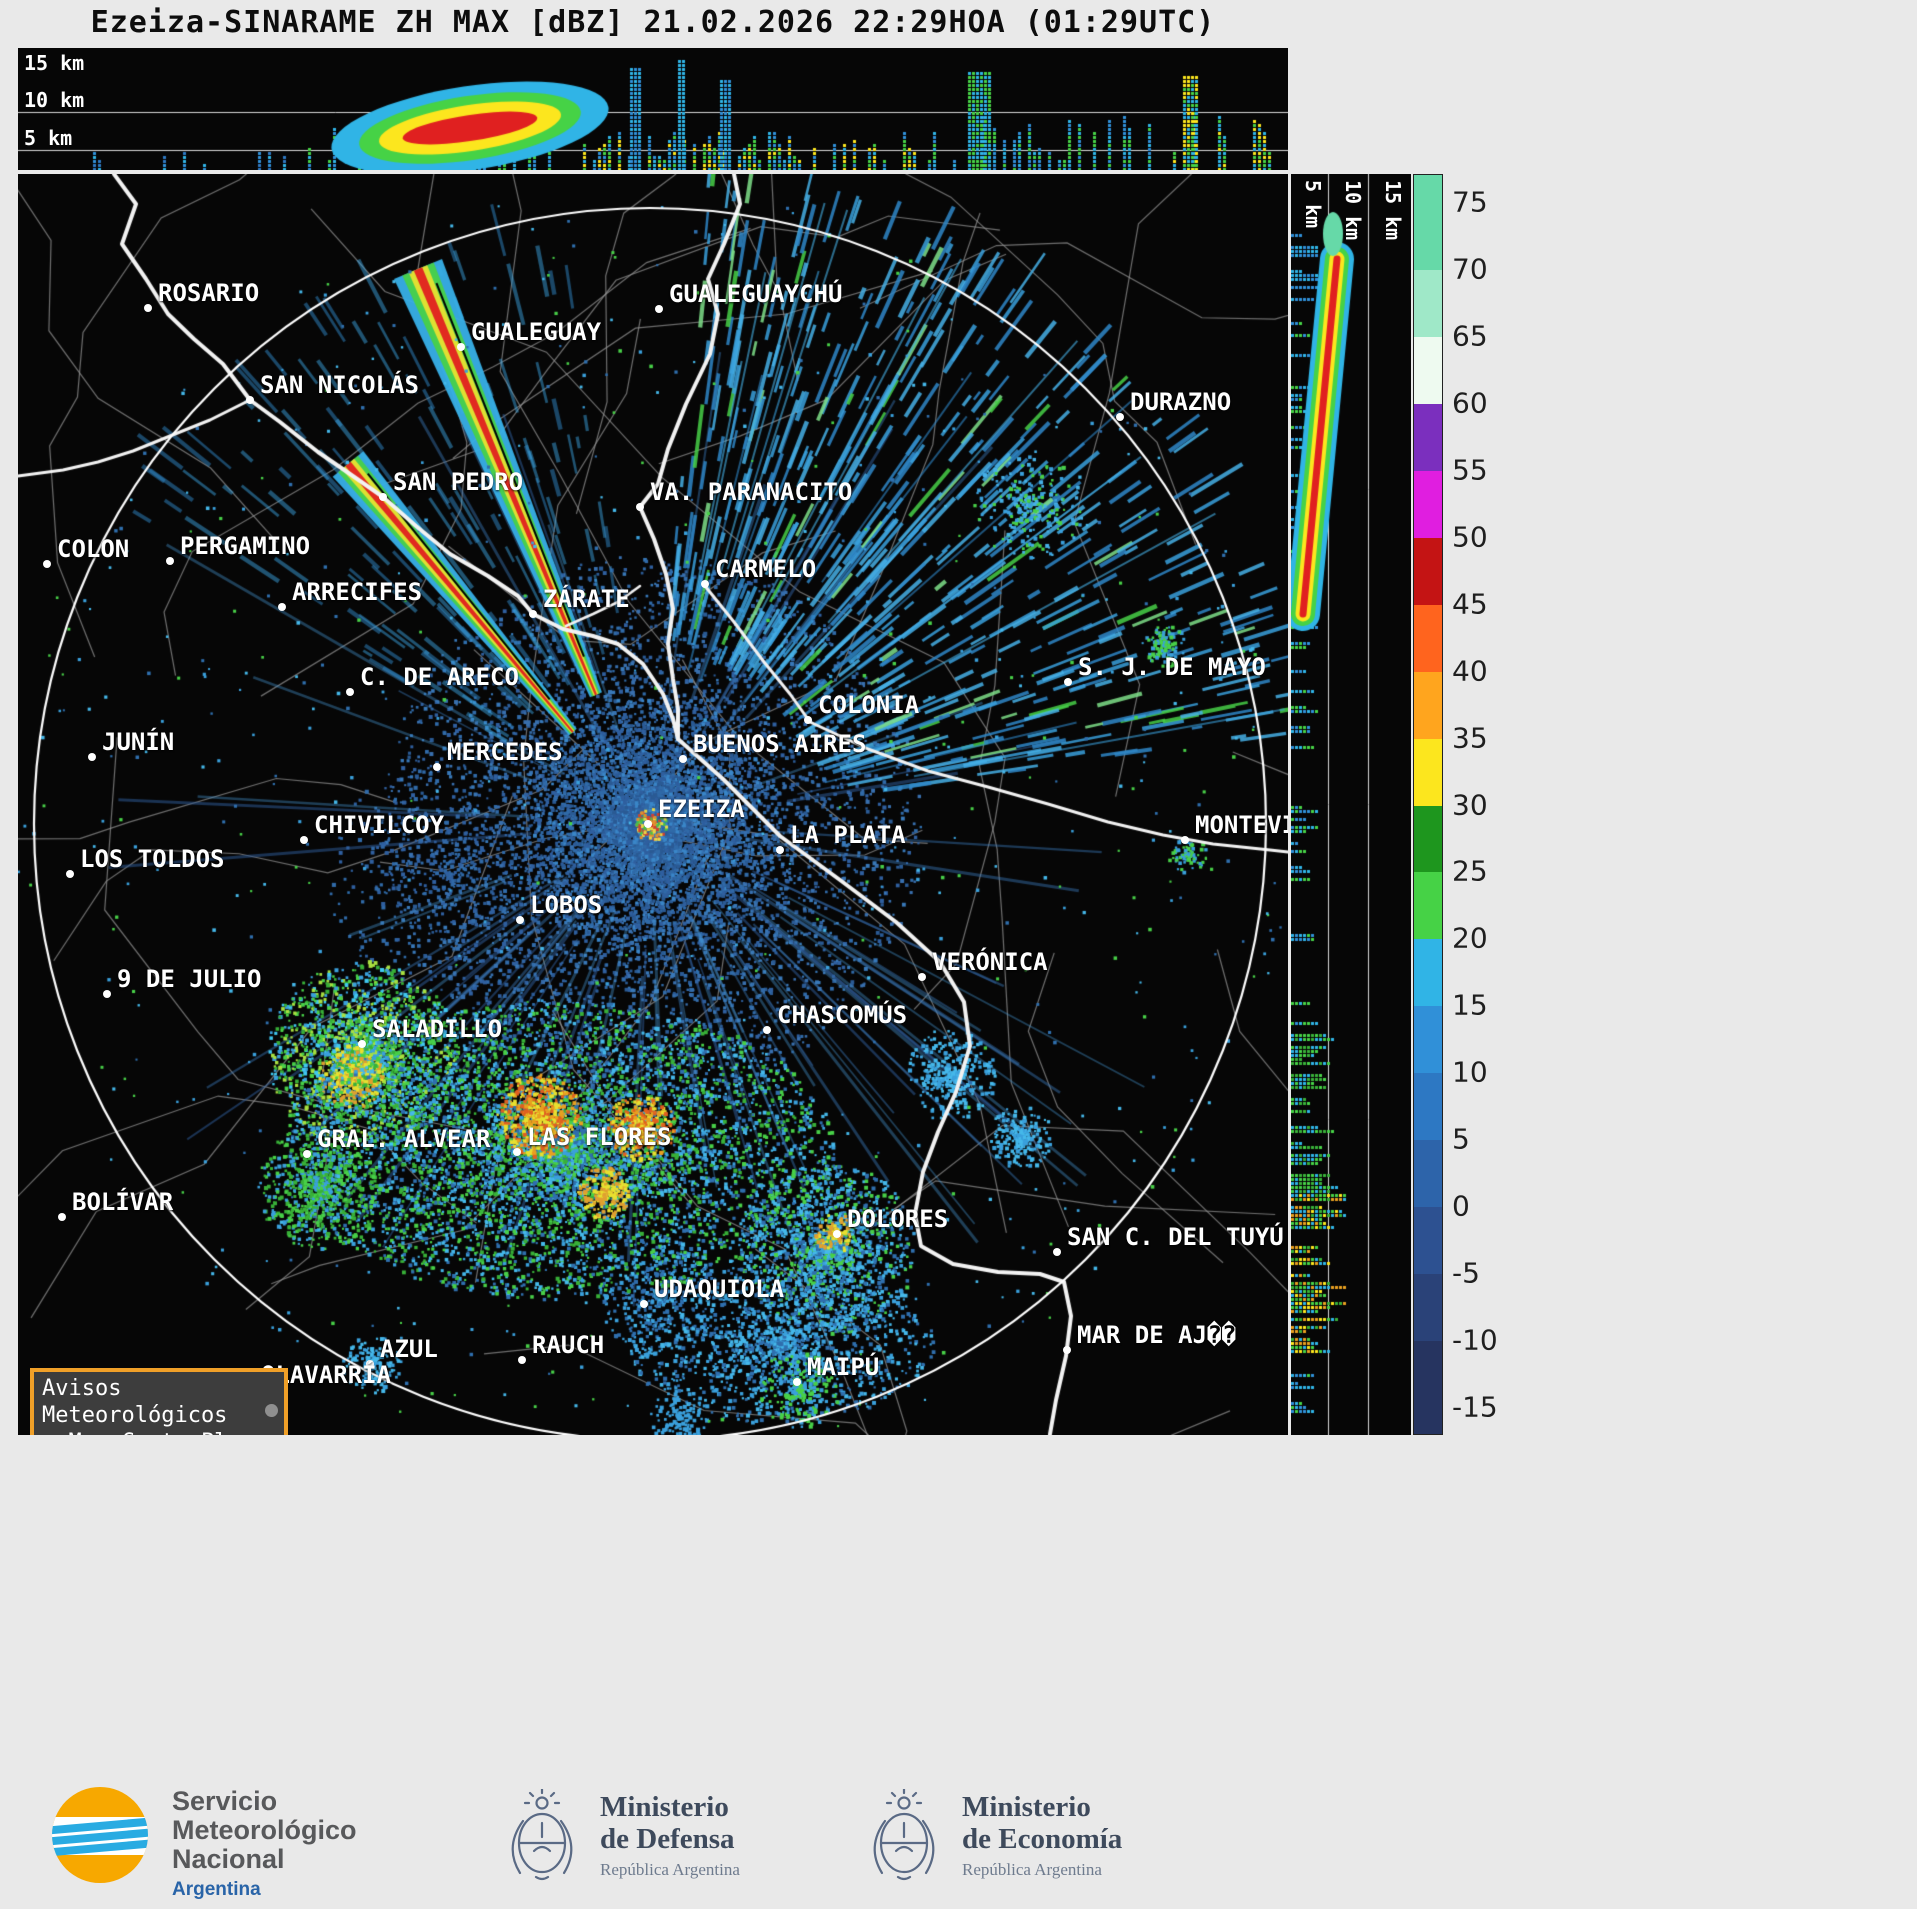 The image size is (1917, 1909). Describe the element at coordinates (225, 1801) in the screenshot. I see `smn-name-line: Servicio` at that location.